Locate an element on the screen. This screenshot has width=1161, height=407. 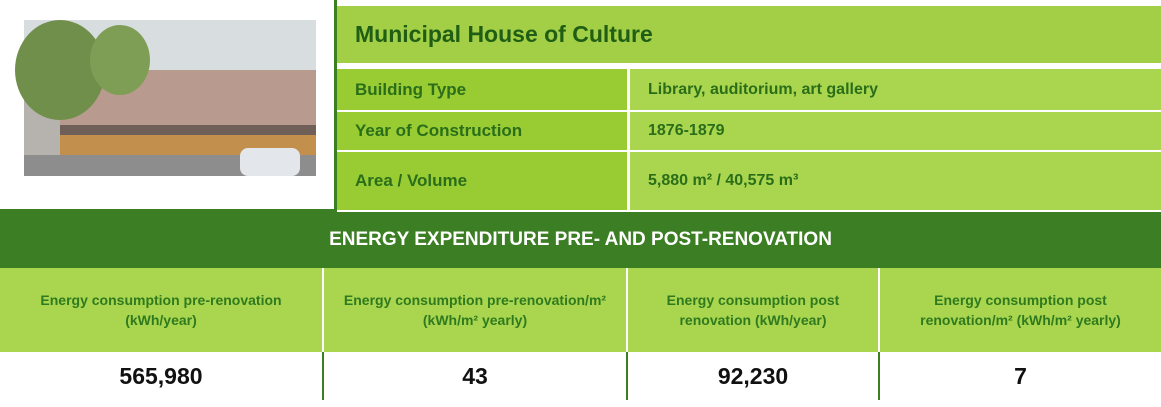
value-cell: 565,980 is located at coordinates (162, 376).